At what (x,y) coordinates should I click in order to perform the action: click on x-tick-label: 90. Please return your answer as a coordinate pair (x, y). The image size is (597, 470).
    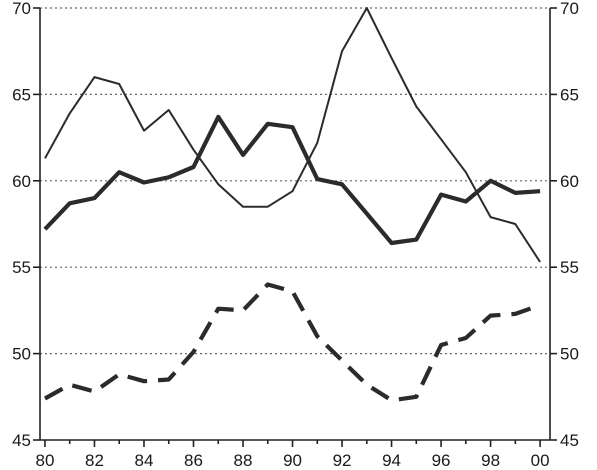
    Looking at the image, I should click on (292, 460).